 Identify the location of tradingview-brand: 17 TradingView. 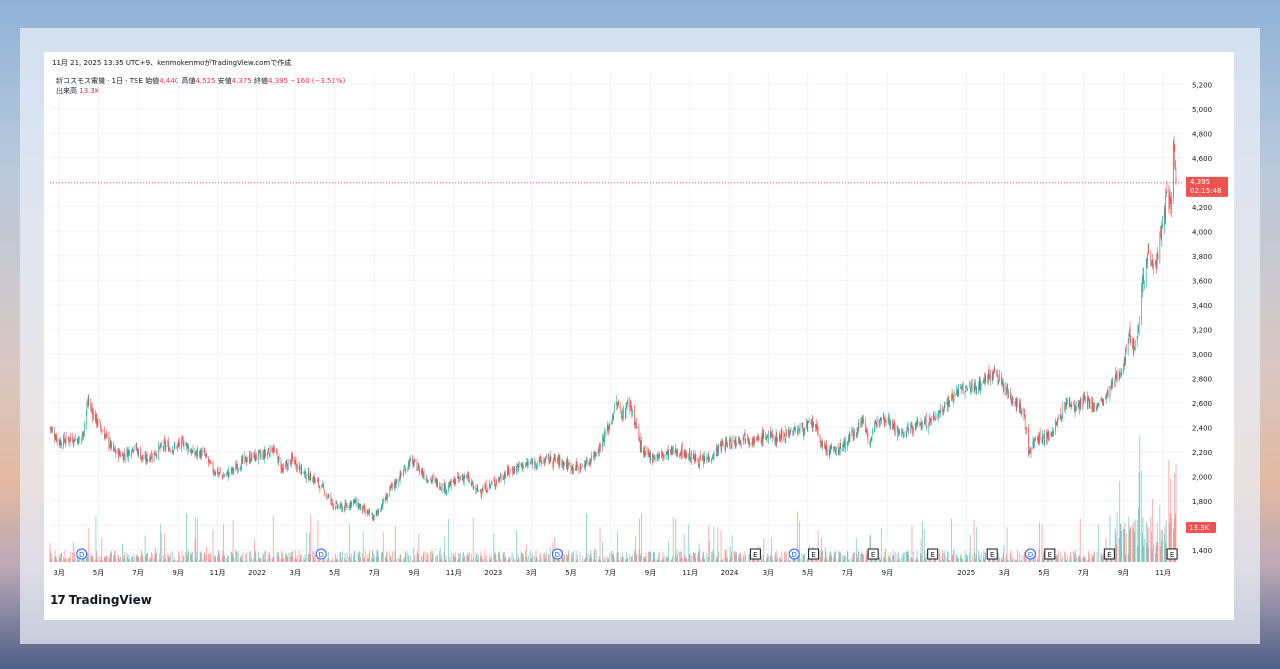
(101, 600).